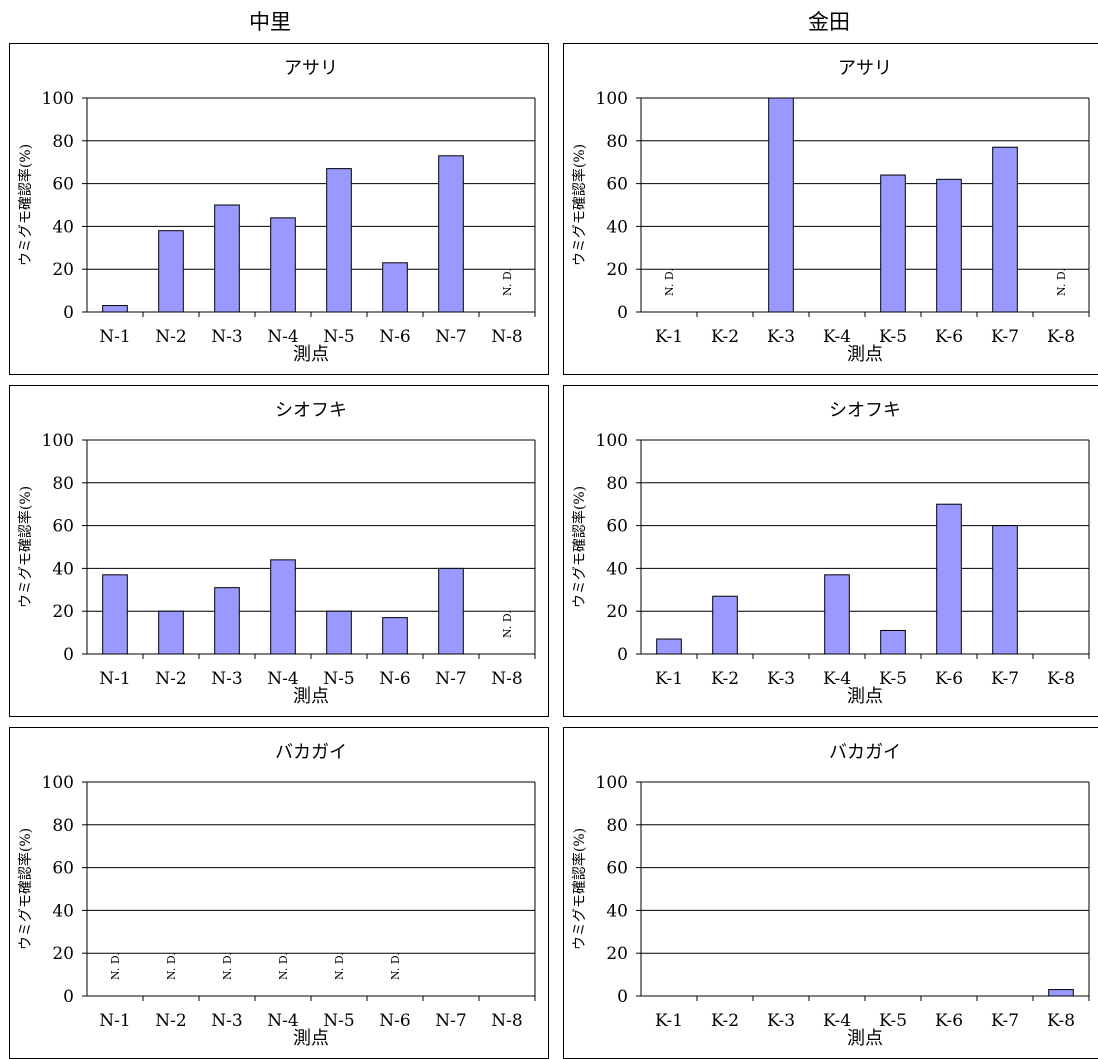 The width and height of the screenshot is (1098, 1059). I want to click on chart-title: シオフキ, so click(865, 410).